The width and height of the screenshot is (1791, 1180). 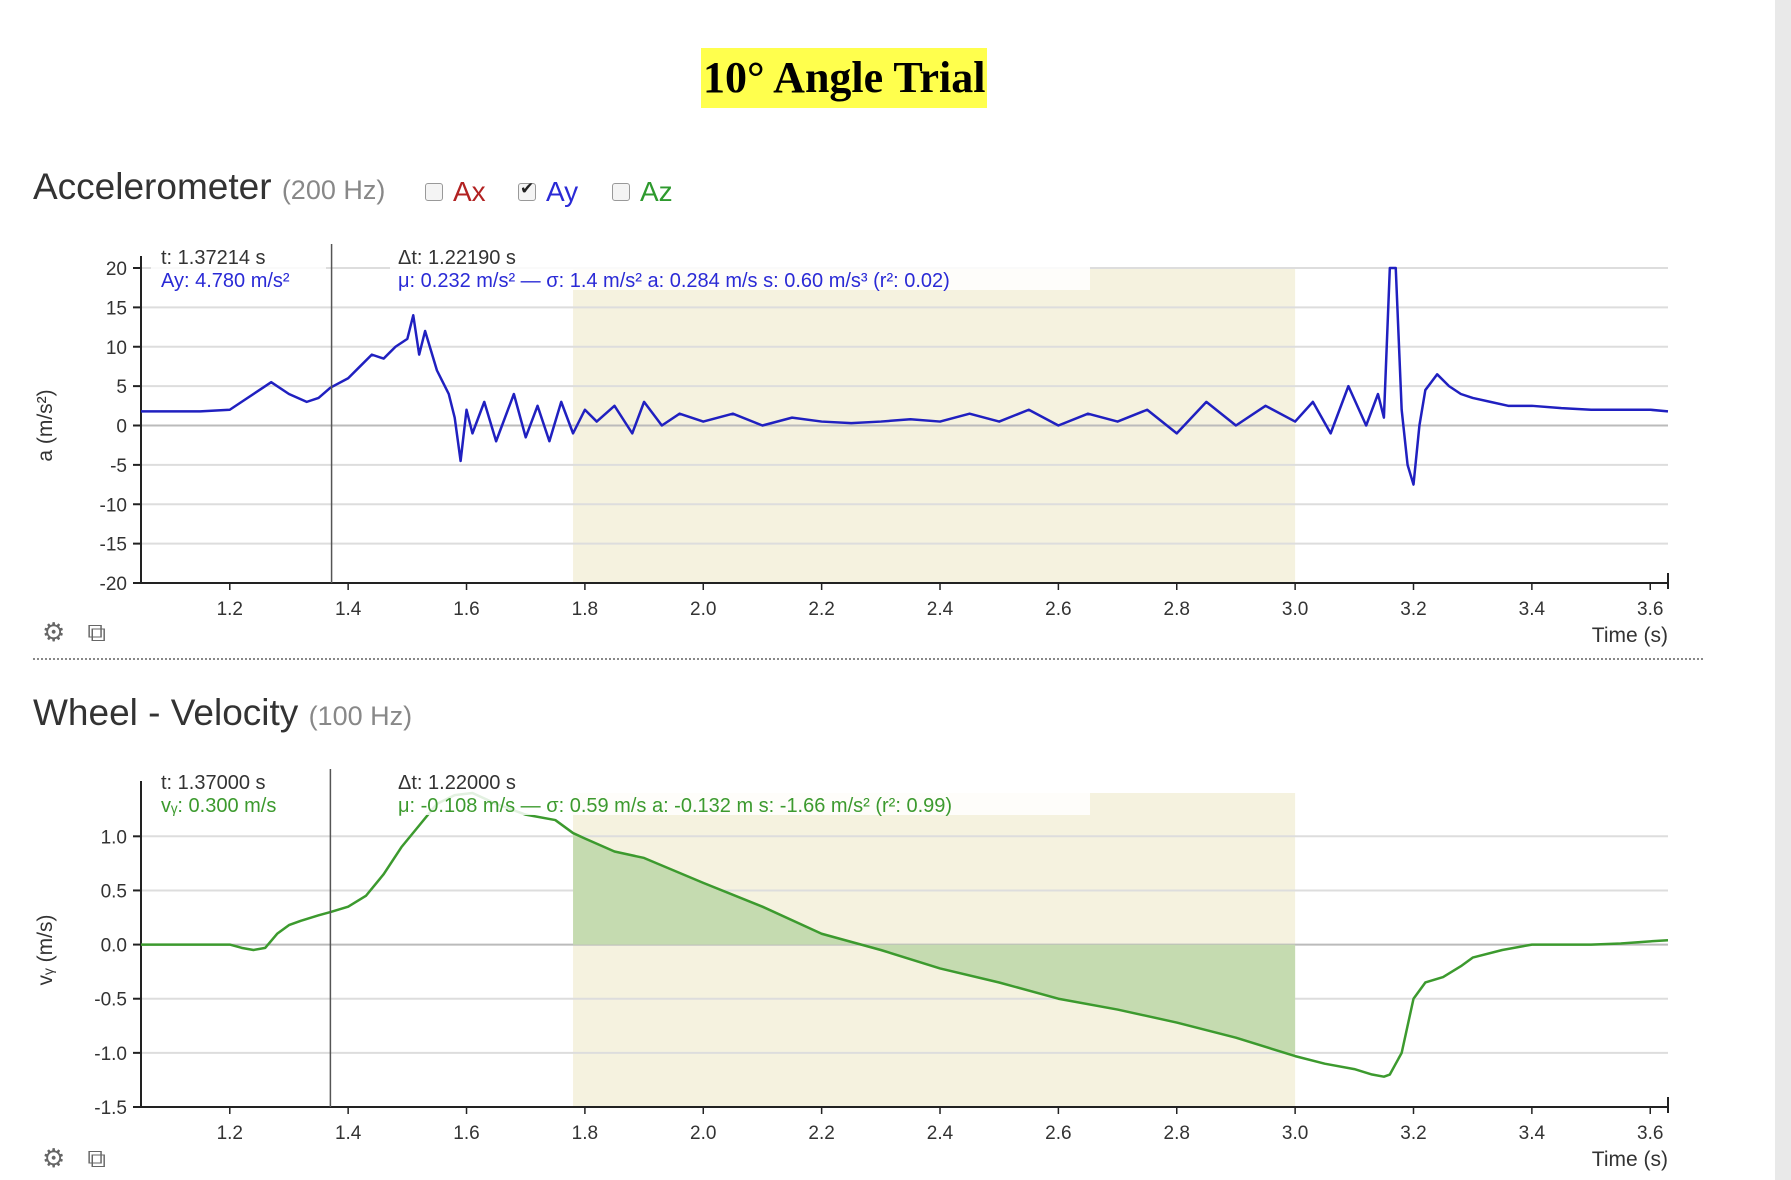 What do you see at coordinates (110, 1000) in the screenshot?
I see `y-tick-label: -0.5` at bounding box center [110, 1000].